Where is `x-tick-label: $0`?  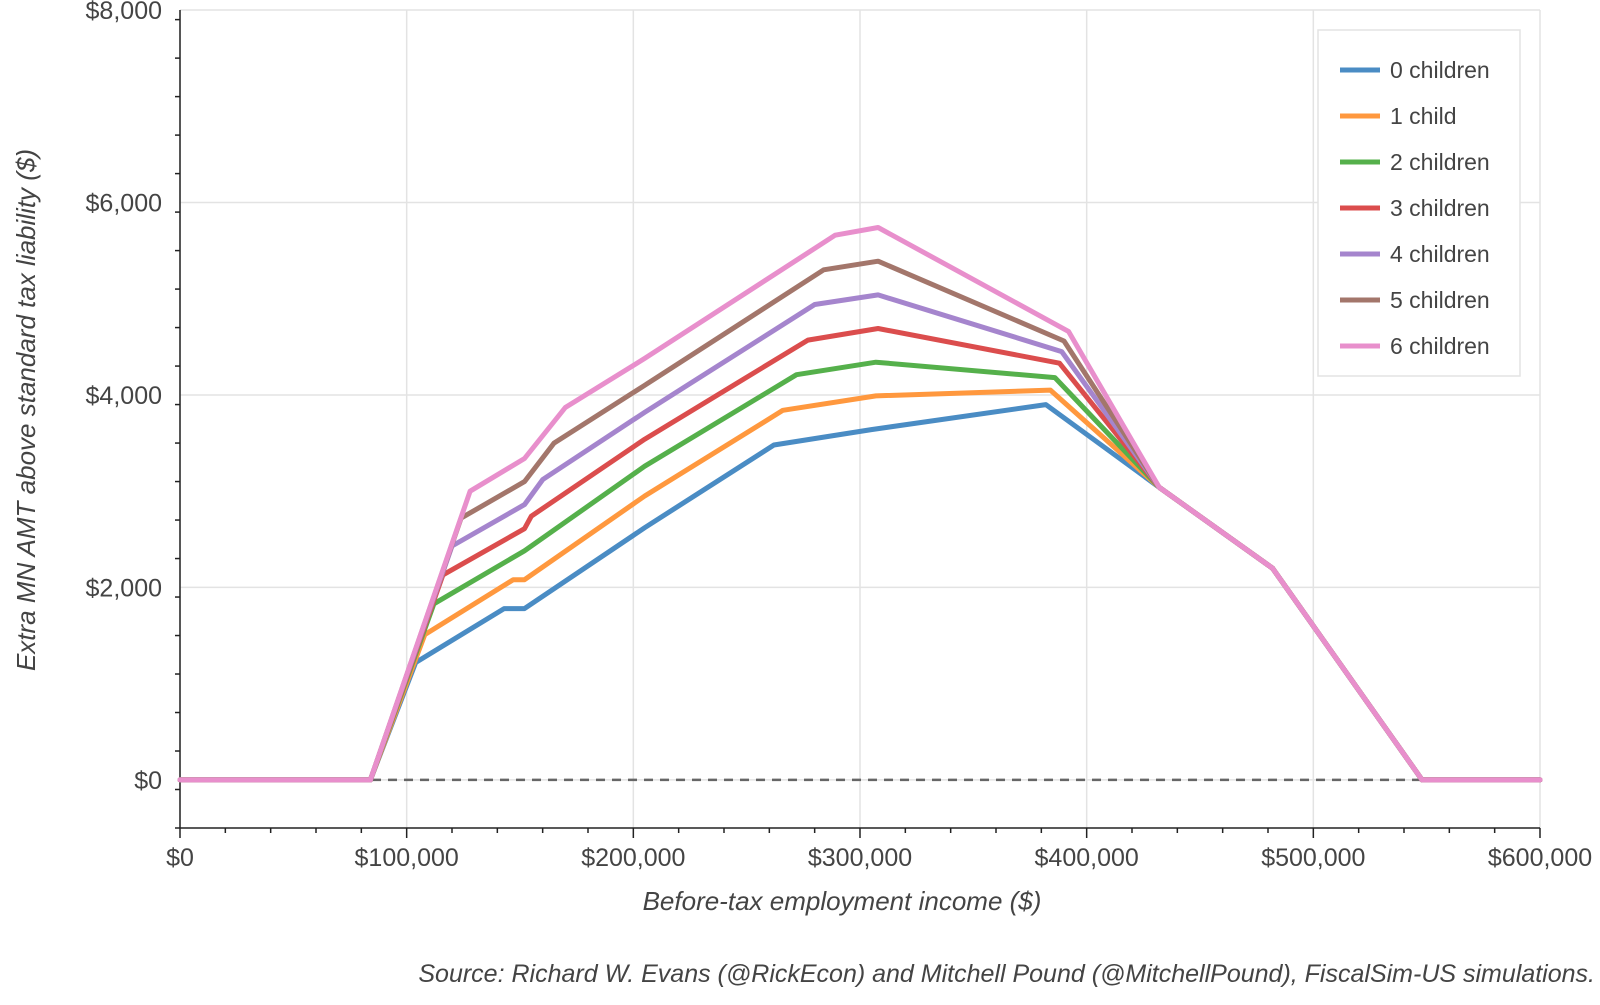 x-tick-label: $0 is located at coordinates (180, 858).